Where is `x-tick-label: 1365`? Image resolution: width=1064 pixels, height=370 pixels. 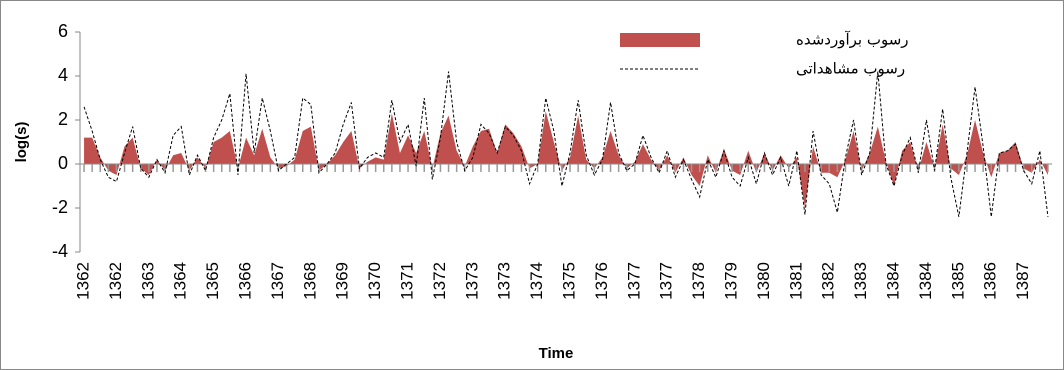 x-tick-label: 1365 is located at coordinates (212, 281).